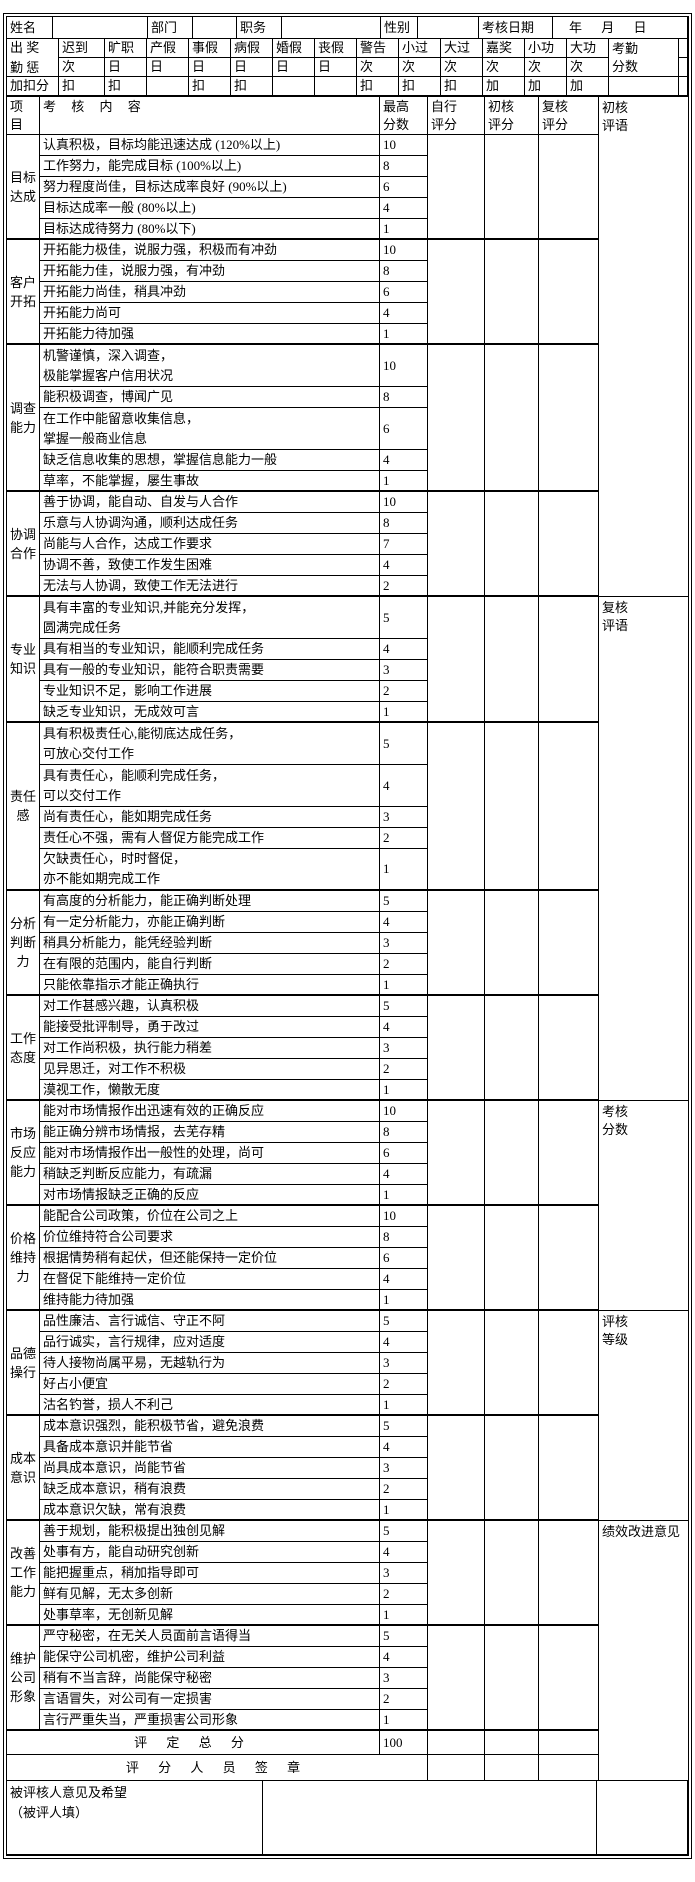  I want to click on attendance-unit-warning: 次, so click(378, 67).